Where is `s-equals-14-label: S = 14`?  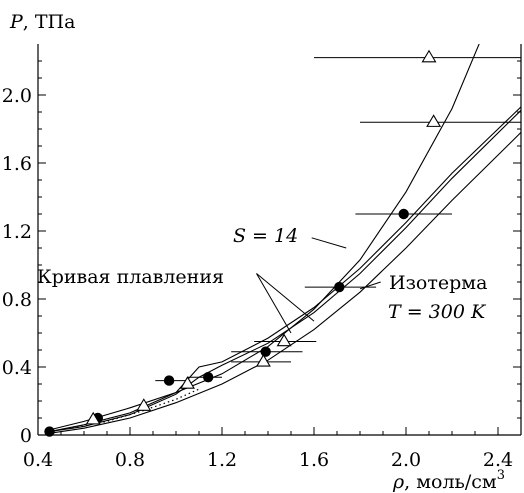 s-equals-14-label: S = 14 is located at coordinates (265, 236).